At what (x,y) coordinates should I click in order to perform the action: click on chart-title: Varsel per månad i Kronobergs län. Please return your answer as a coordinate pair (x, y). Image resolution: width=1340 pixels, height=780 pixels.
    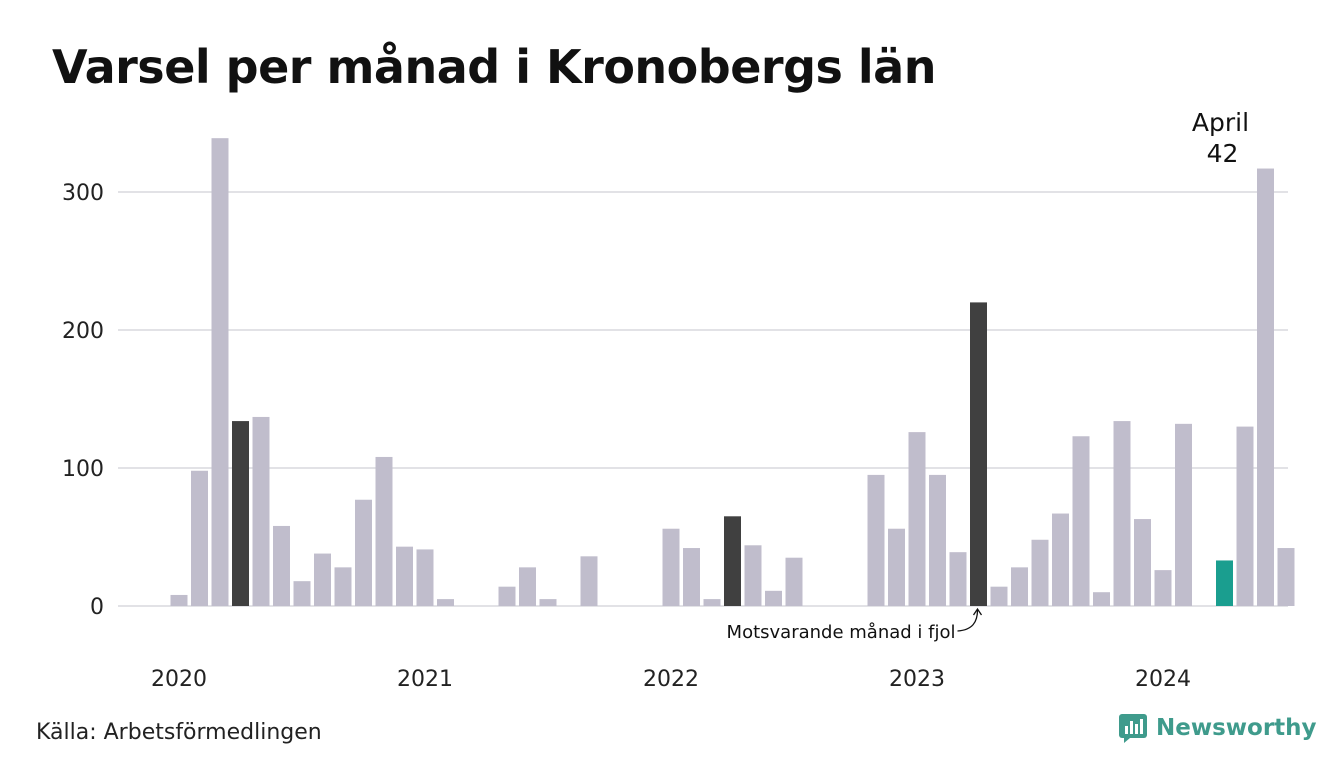
    Looking at the image, I should click on (494, 67).